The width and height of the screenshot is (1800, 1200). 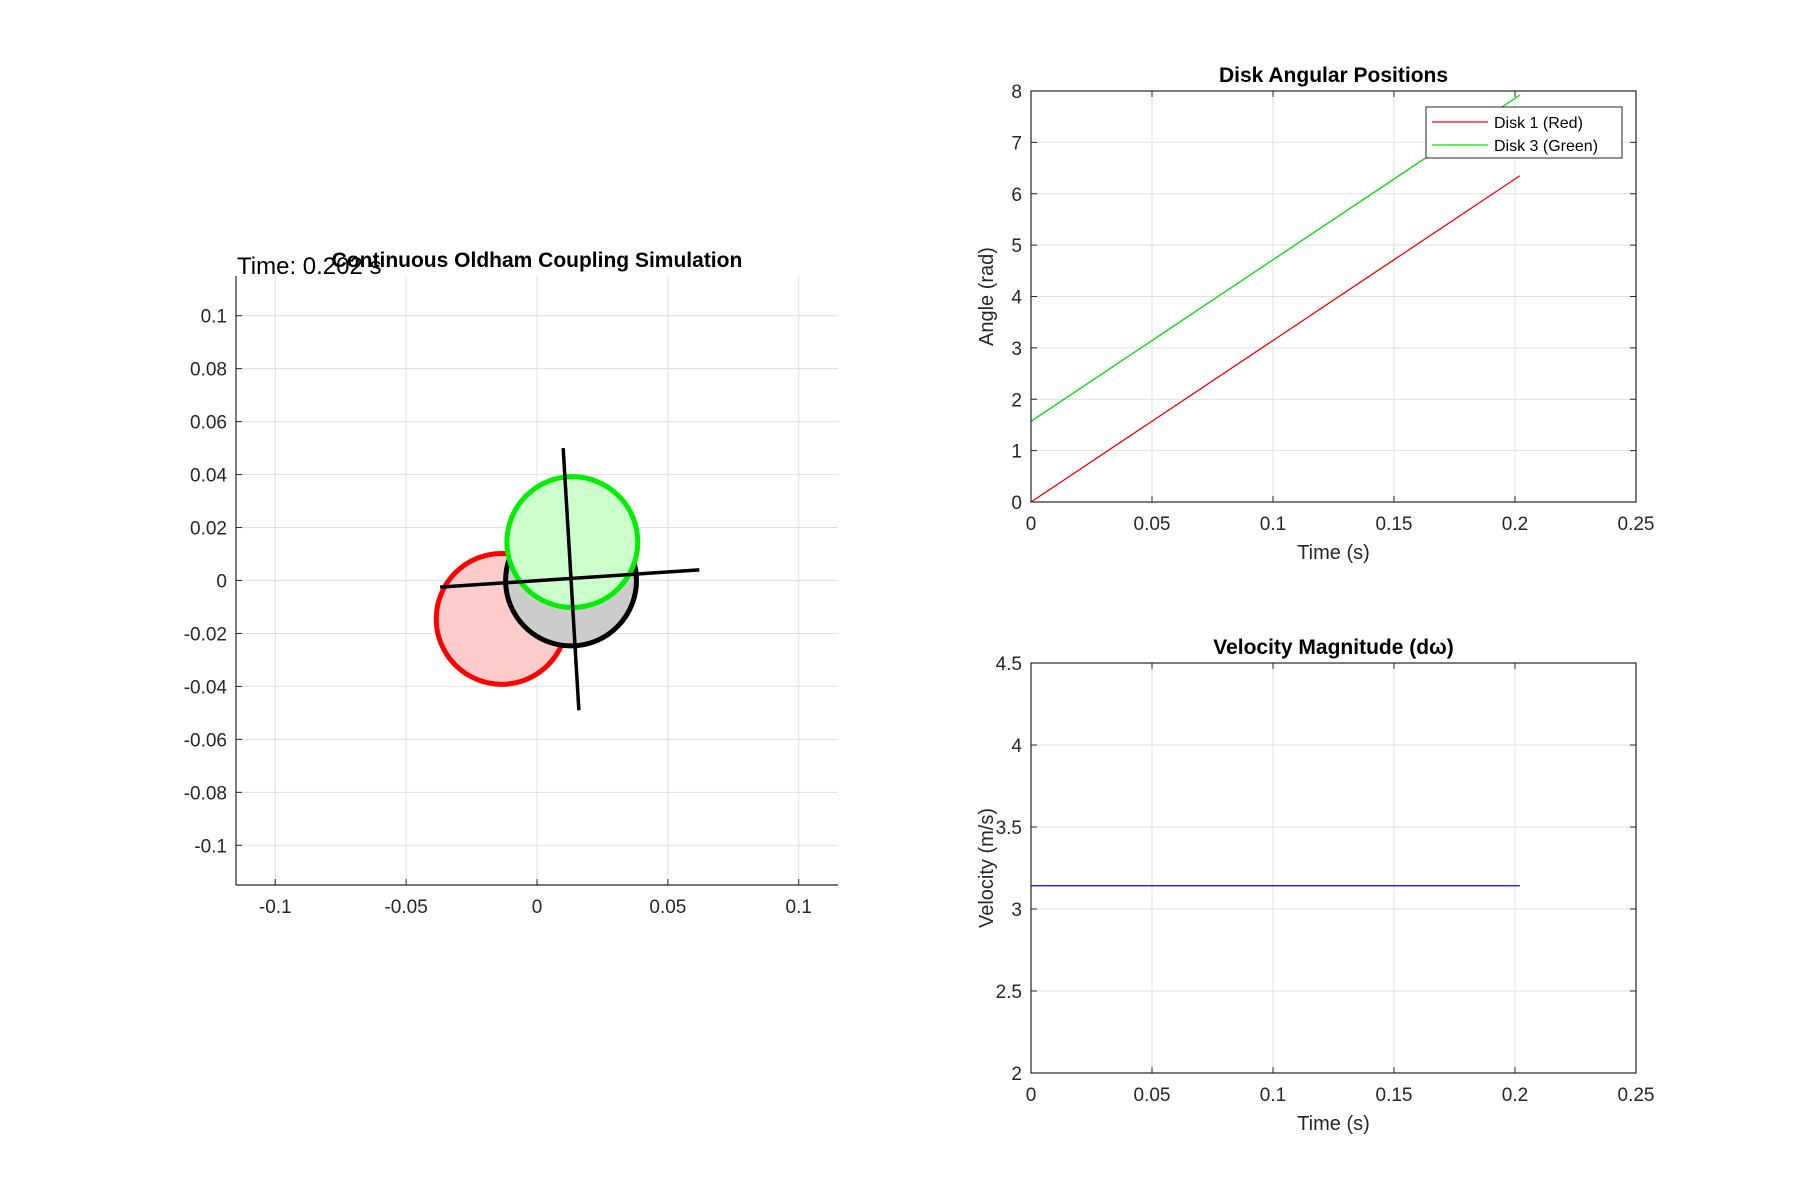 I want to click on y-tick-label: 0.06, so click(x=208, y=423).